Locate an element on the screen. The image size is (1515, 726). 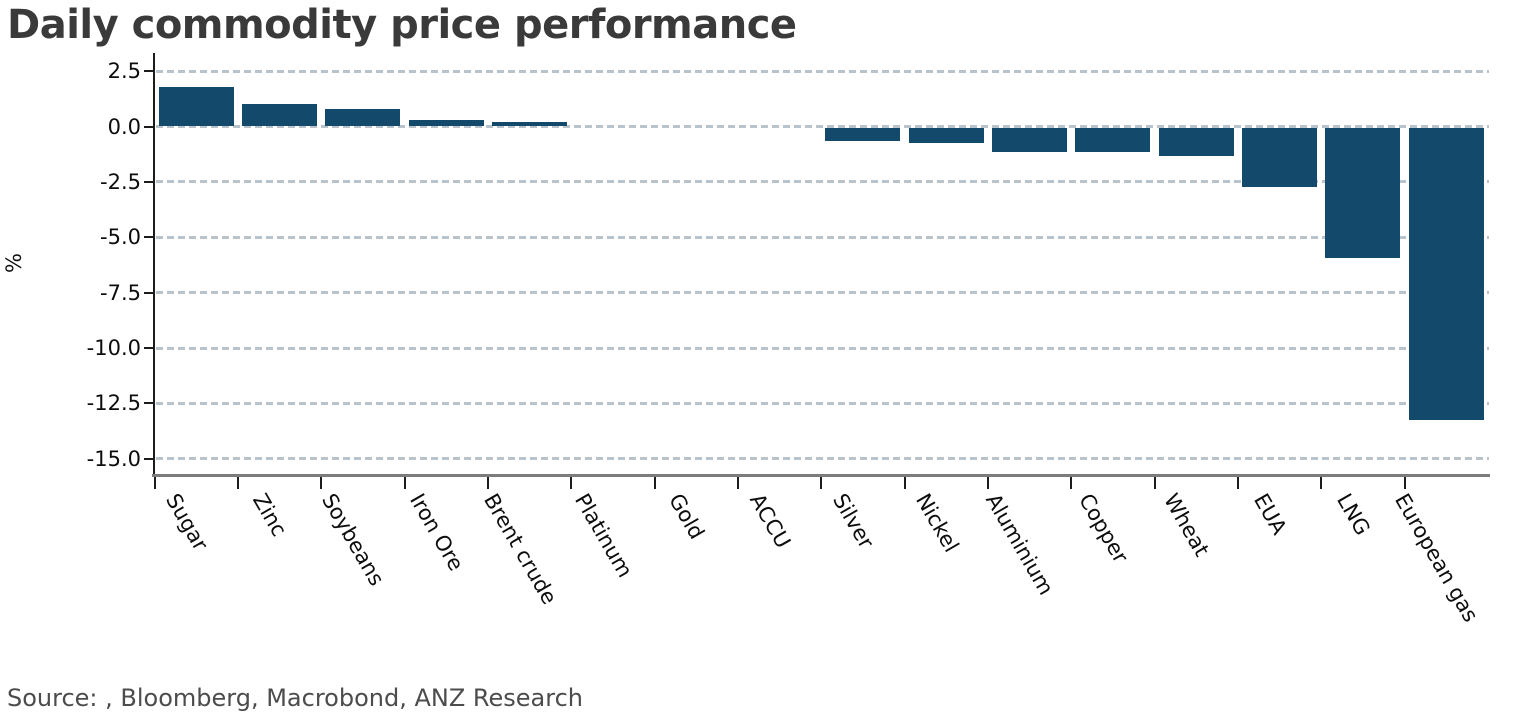
bar-sugar is located at coordinates (196, 106).